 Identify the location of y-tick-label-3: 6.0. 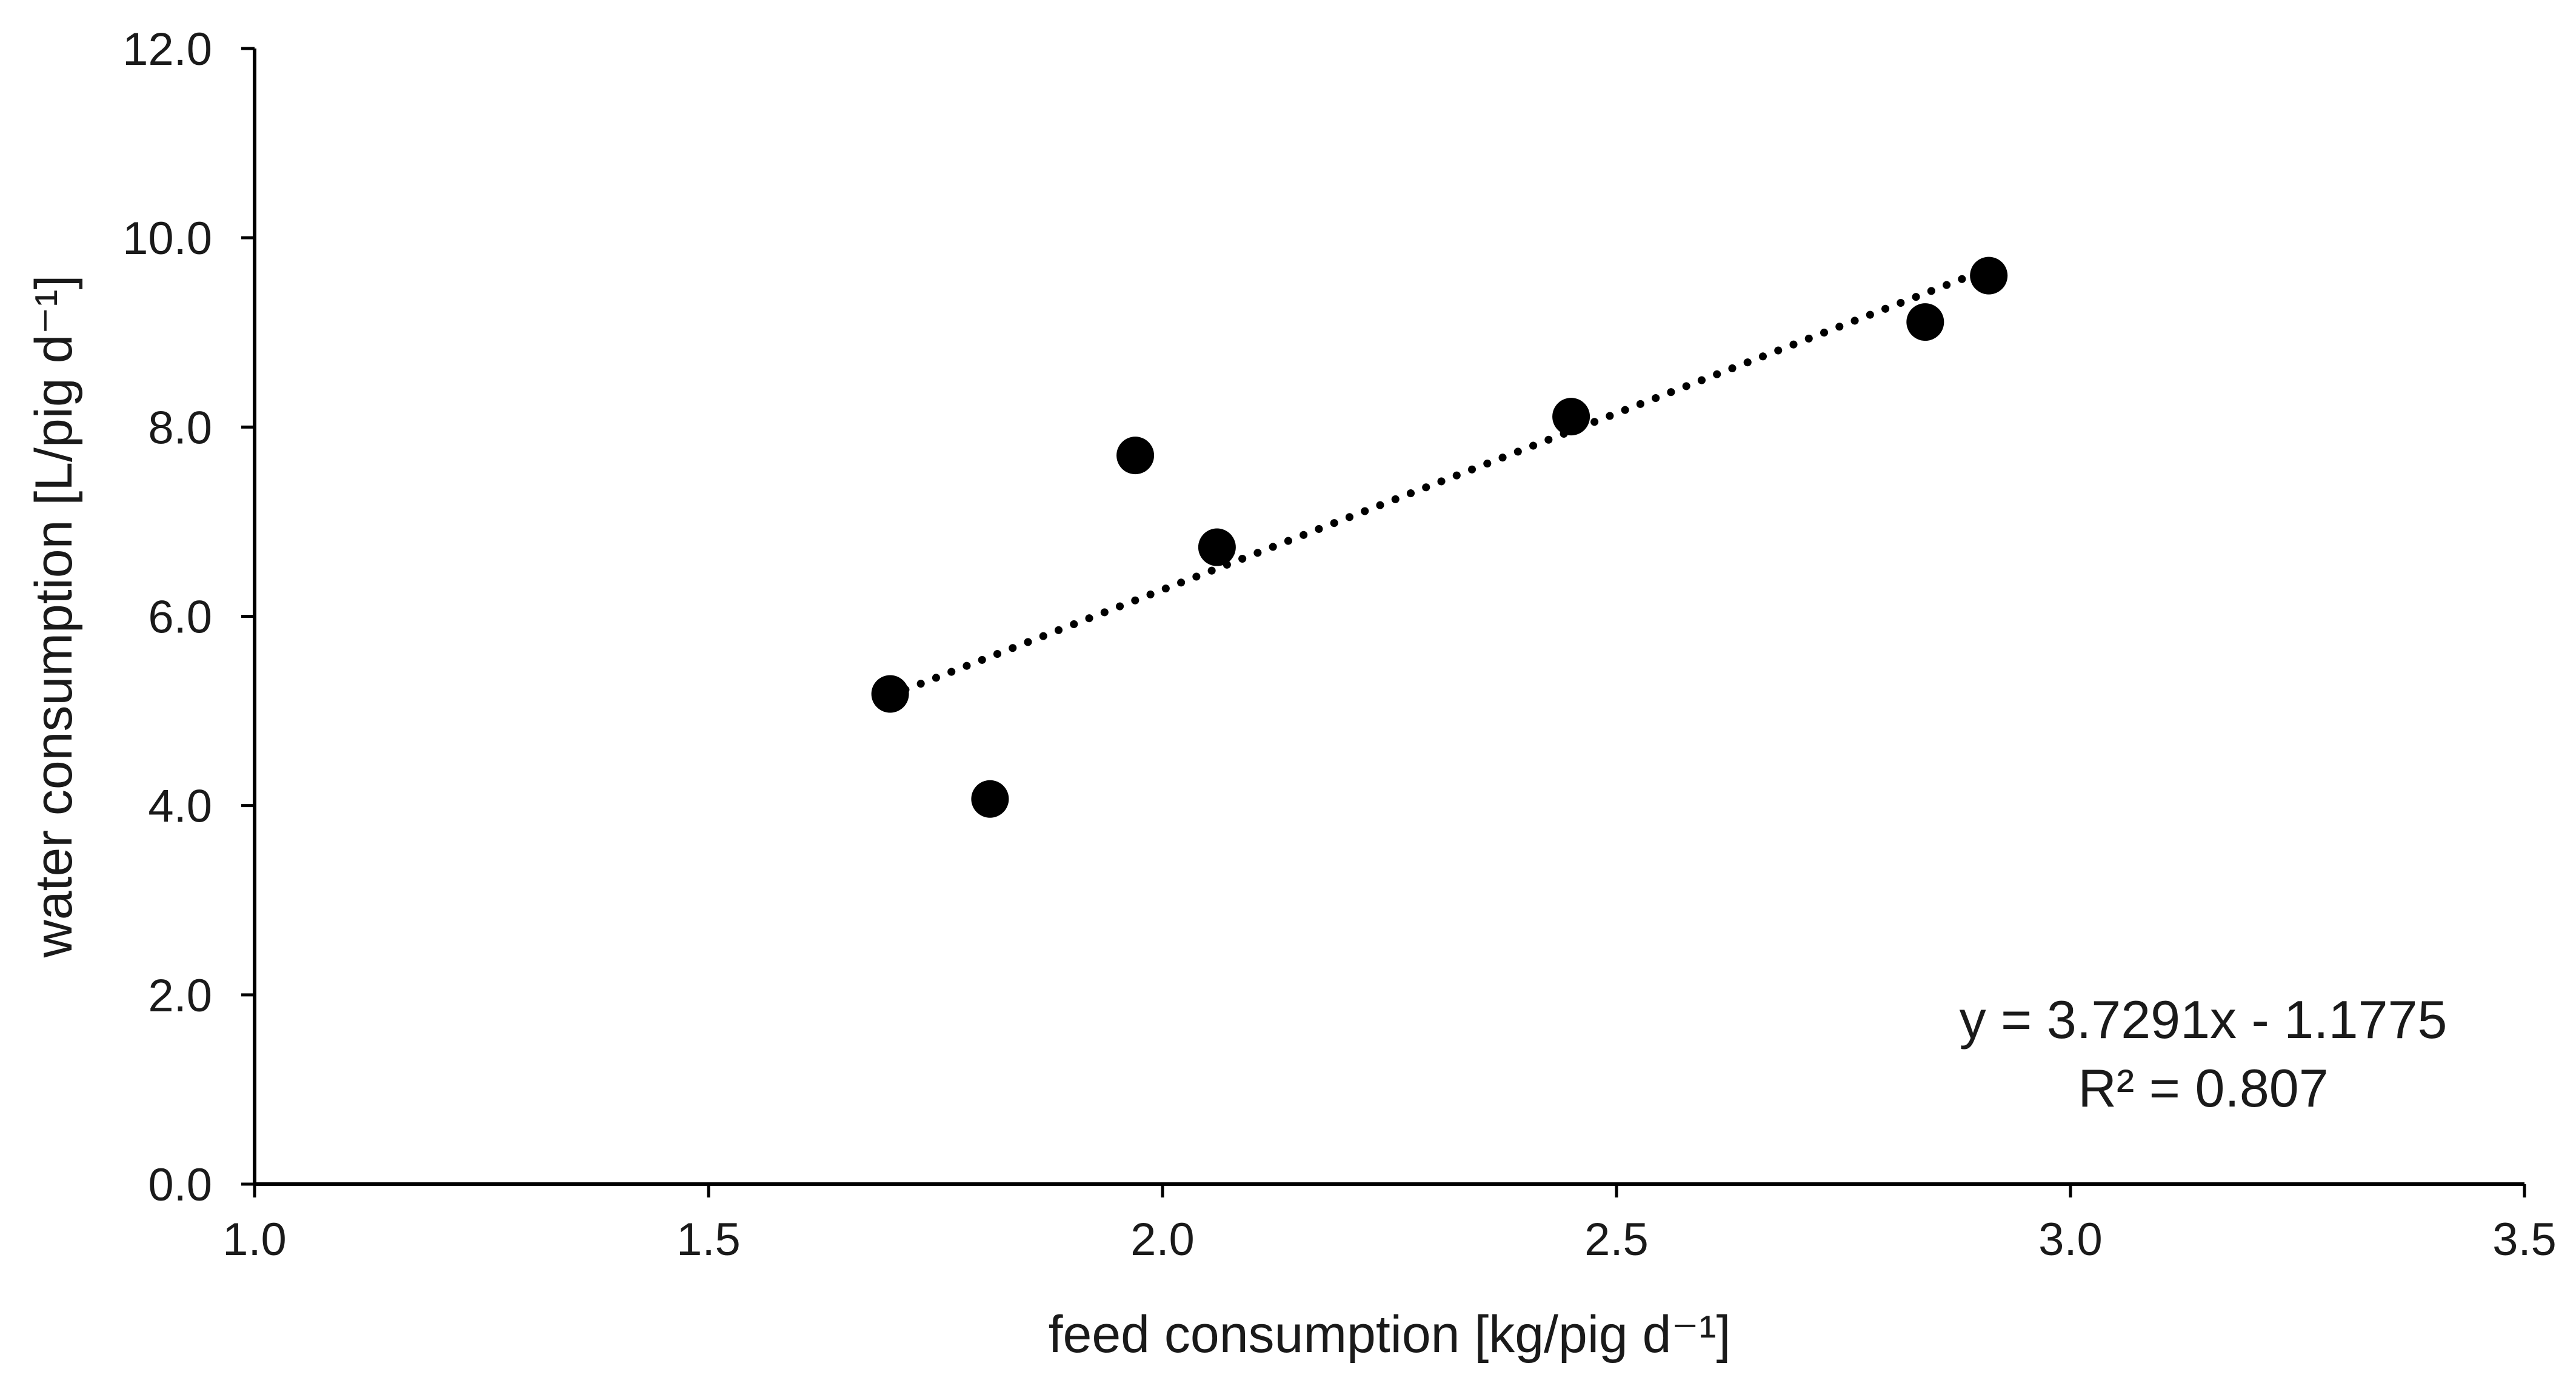
(180, 617).